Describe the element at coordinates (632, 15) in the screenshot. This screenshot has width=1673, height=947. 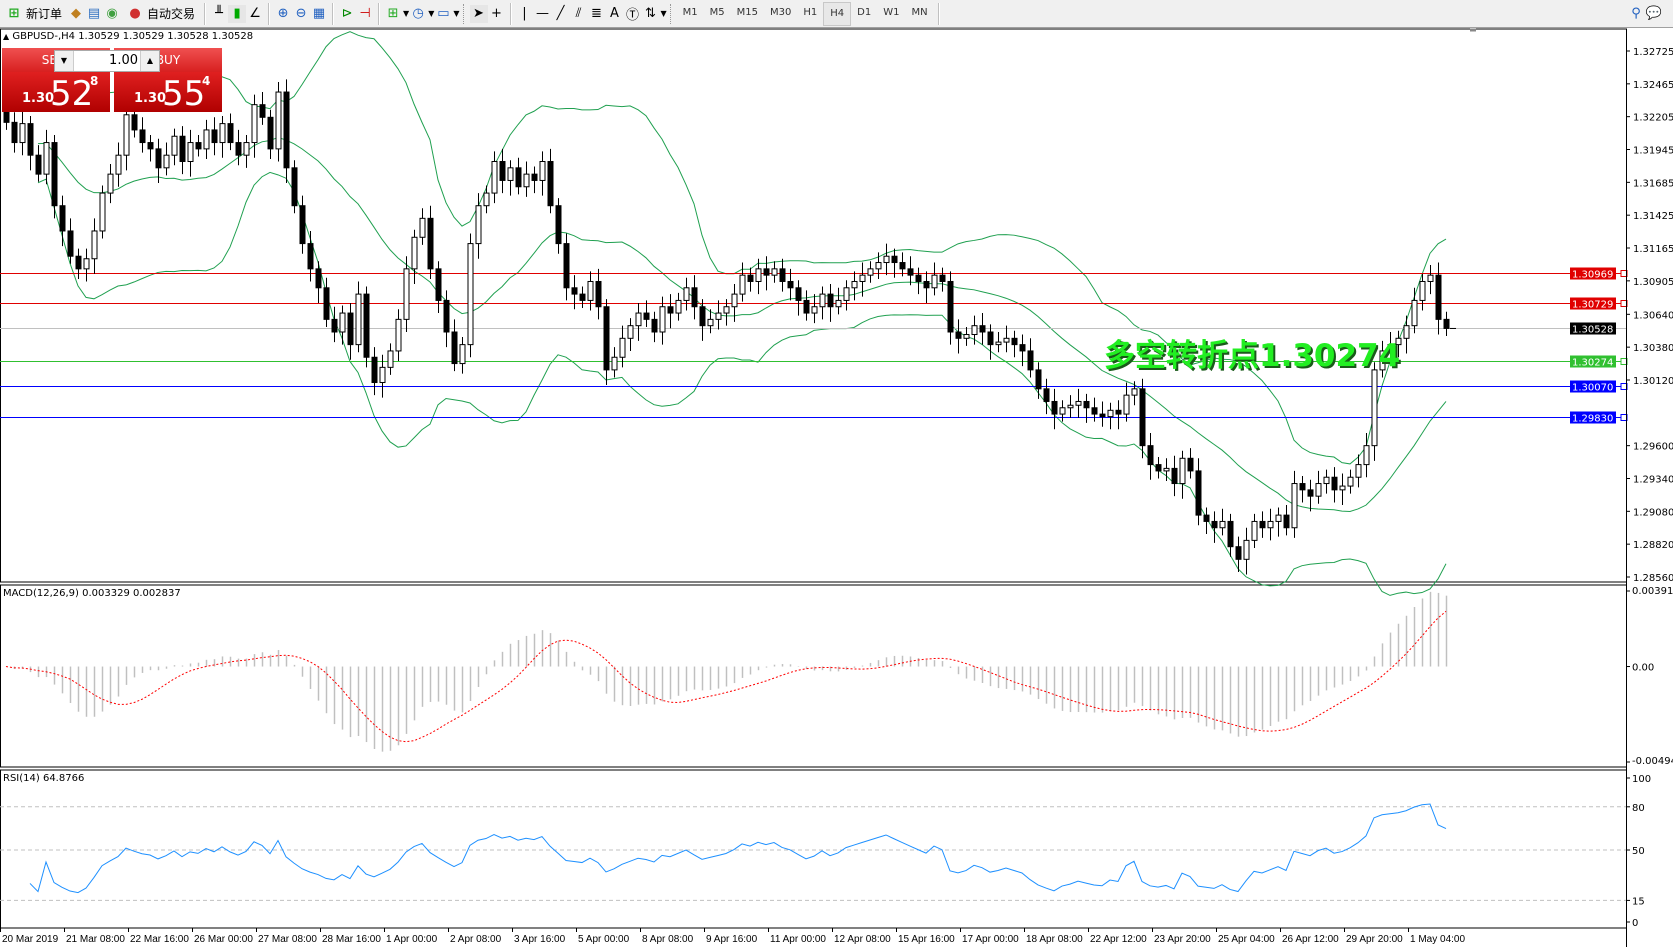
I see `text-label-icon: Ⓣ` at that location.